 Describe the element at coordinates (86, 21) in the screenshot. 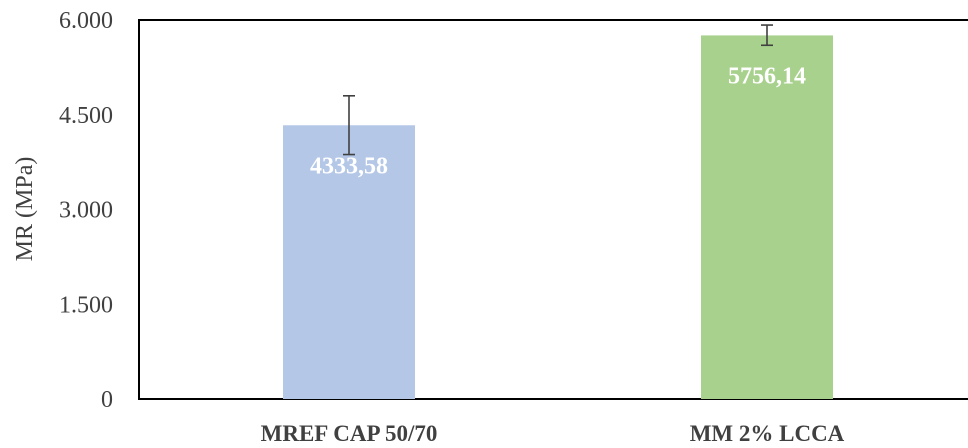

I see `y-tick-label: 6.000` at that location.